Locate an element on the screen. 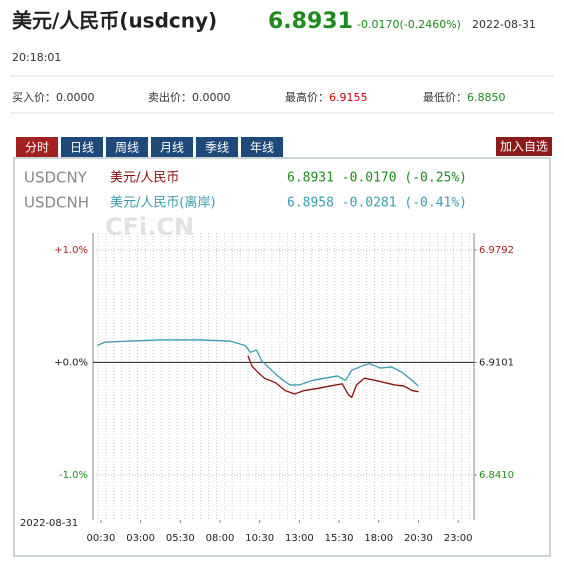  quote-label: 最低价： is located at coordinates (445, 97).